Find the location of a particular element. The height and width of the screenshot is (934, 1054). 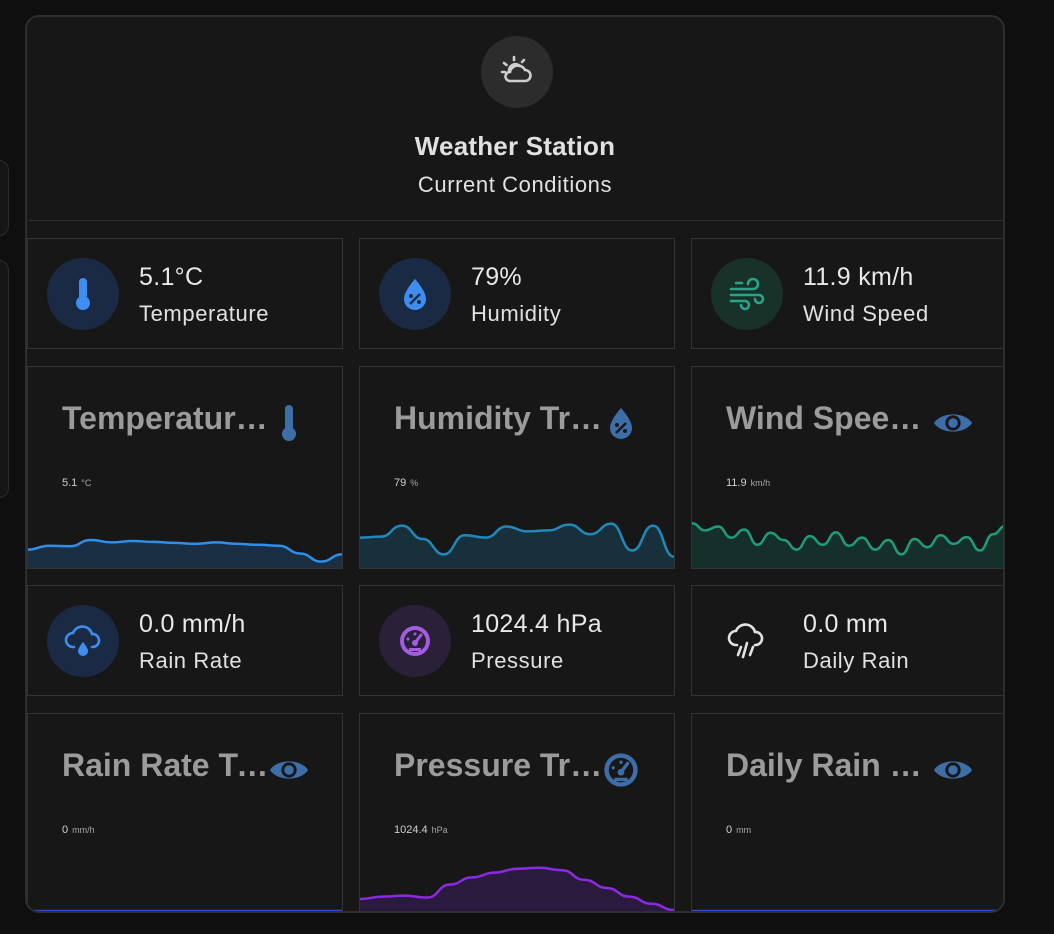

temperature-value: 5.1°C is located at coordinates (171, 277).